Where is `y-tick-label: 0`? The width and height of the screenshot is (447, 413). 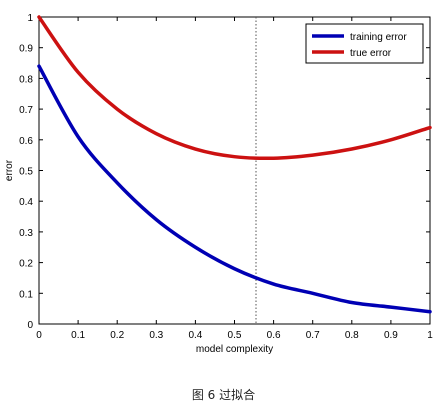
y-tick-label: 0 is located at coordinates (30, 325).